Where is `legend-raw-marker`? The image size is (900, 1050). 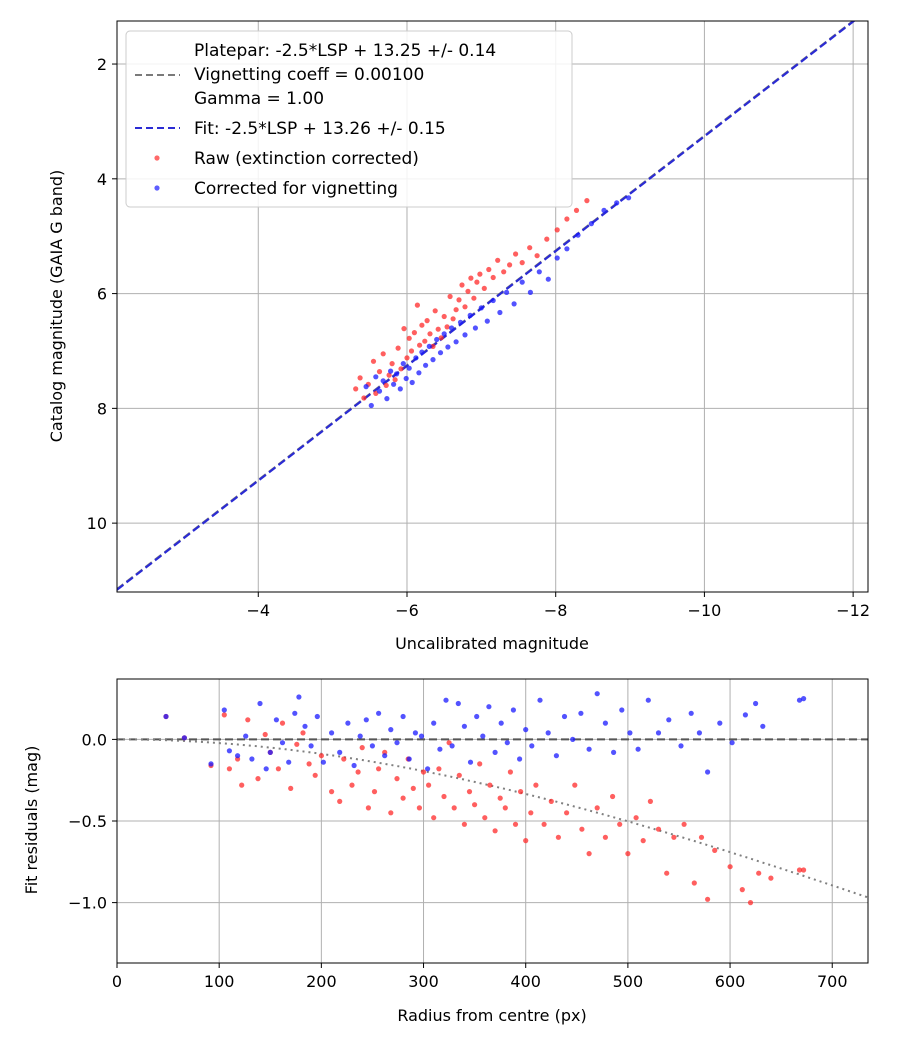 legend-raw-marker is located at coordinates (157, 158).